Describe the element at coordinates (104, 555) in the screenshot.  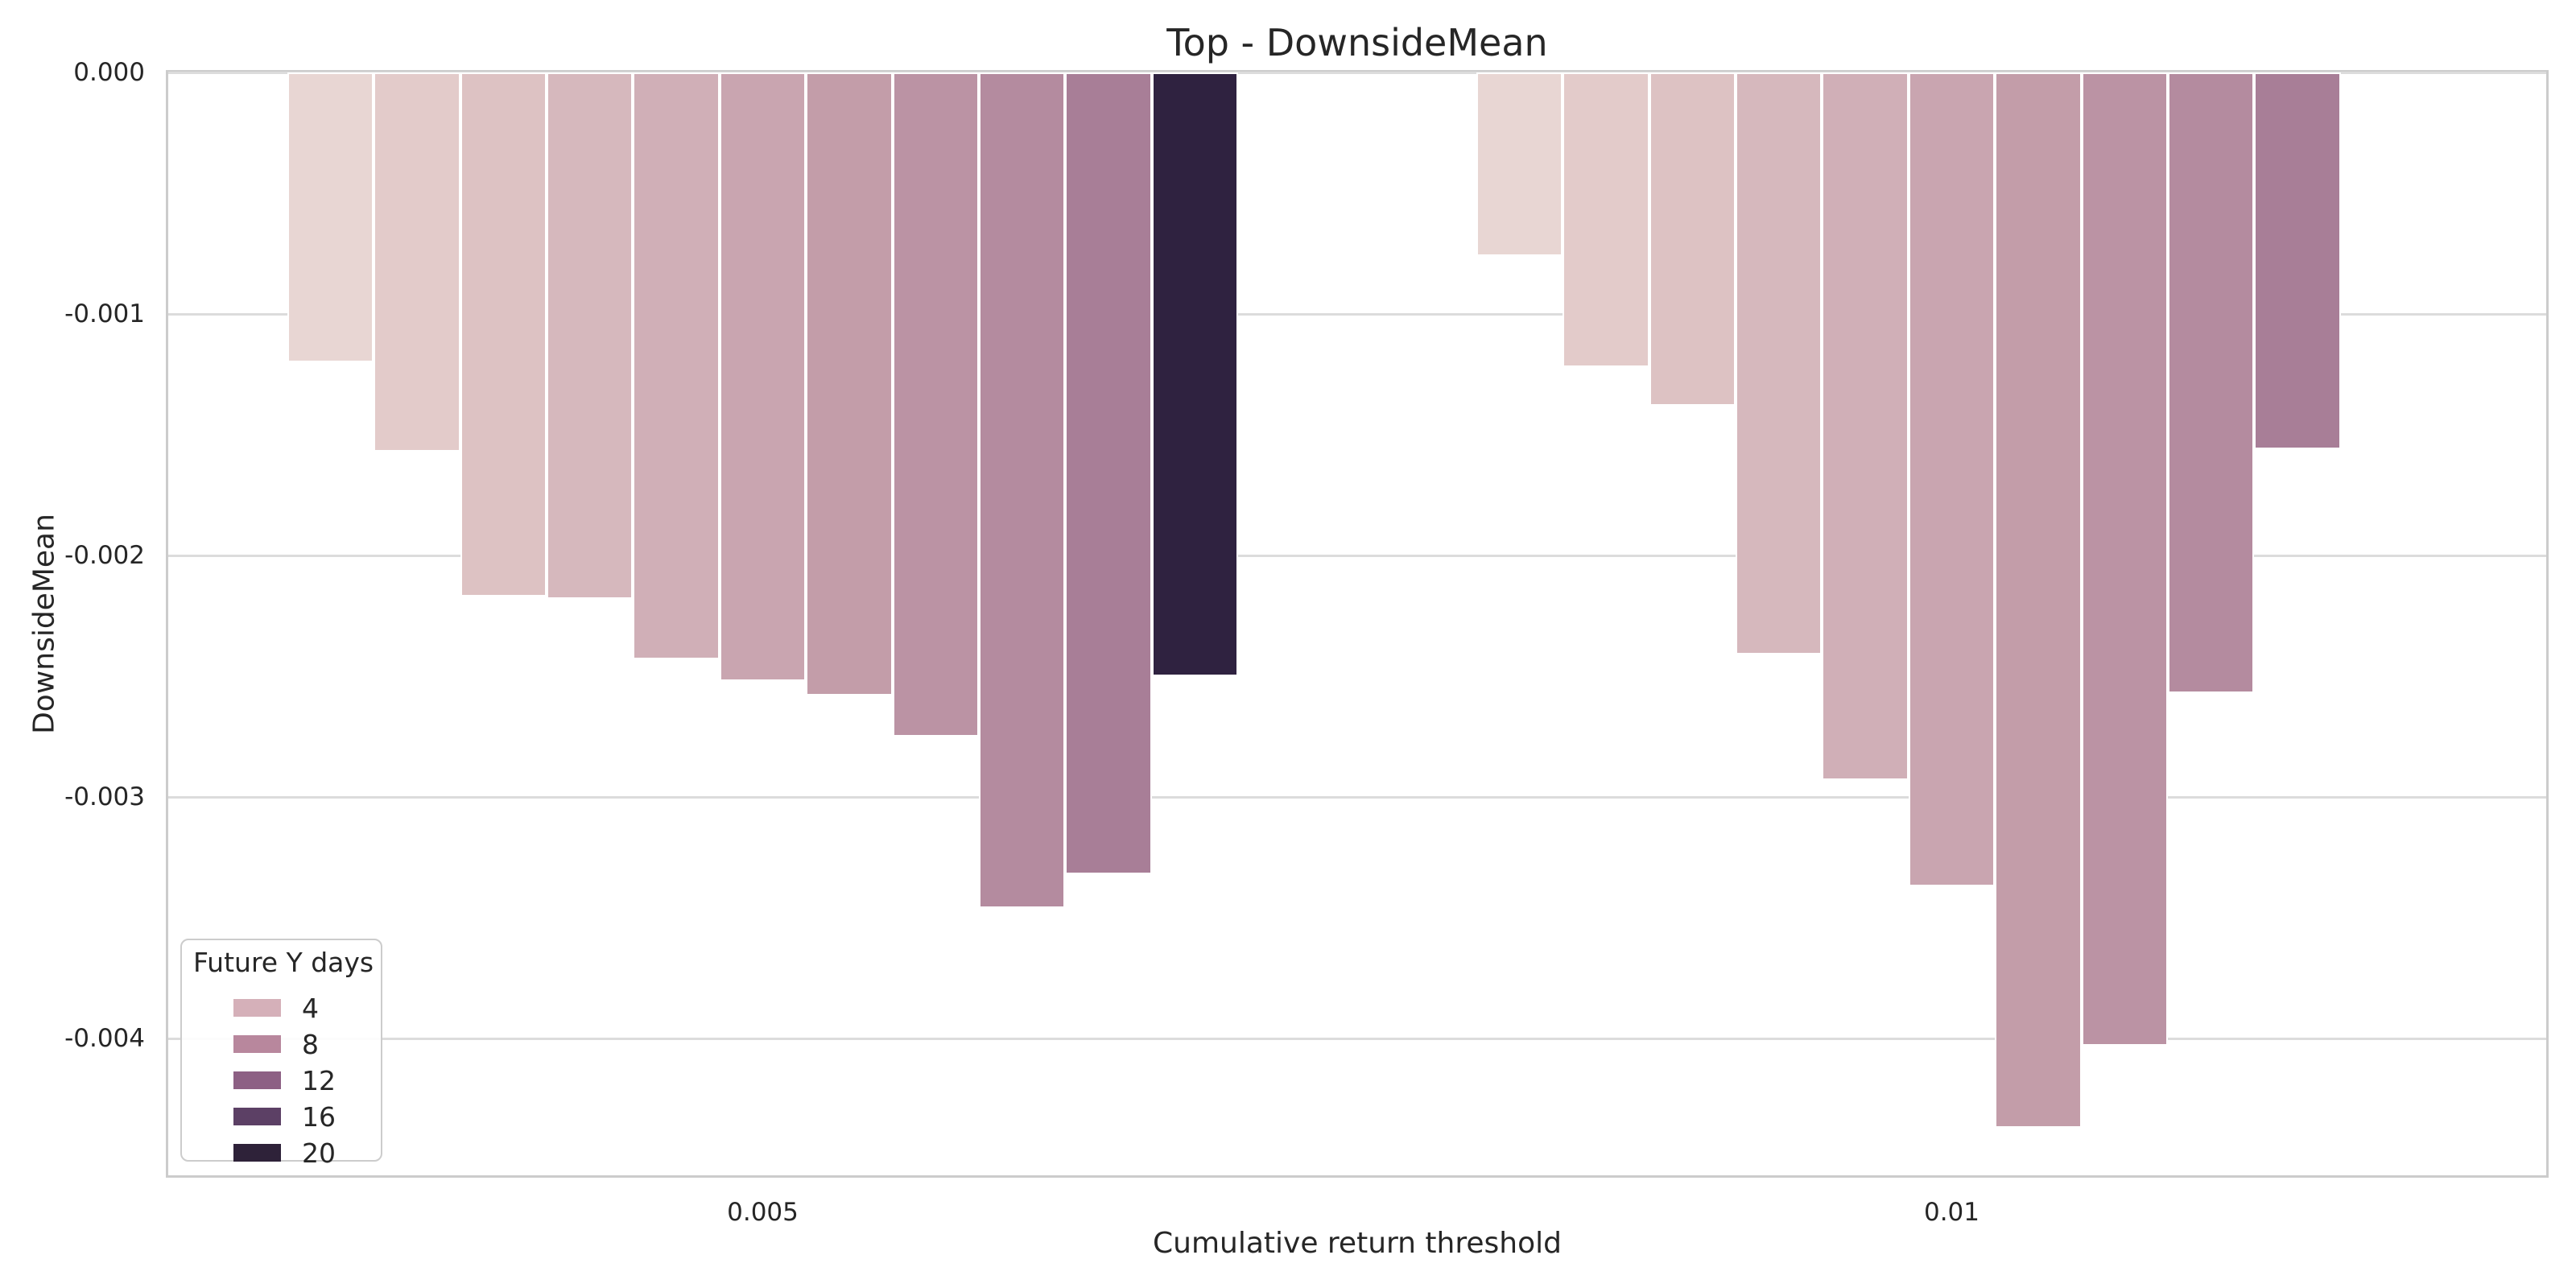
I see `y-tick-label: -0.002` at that location.